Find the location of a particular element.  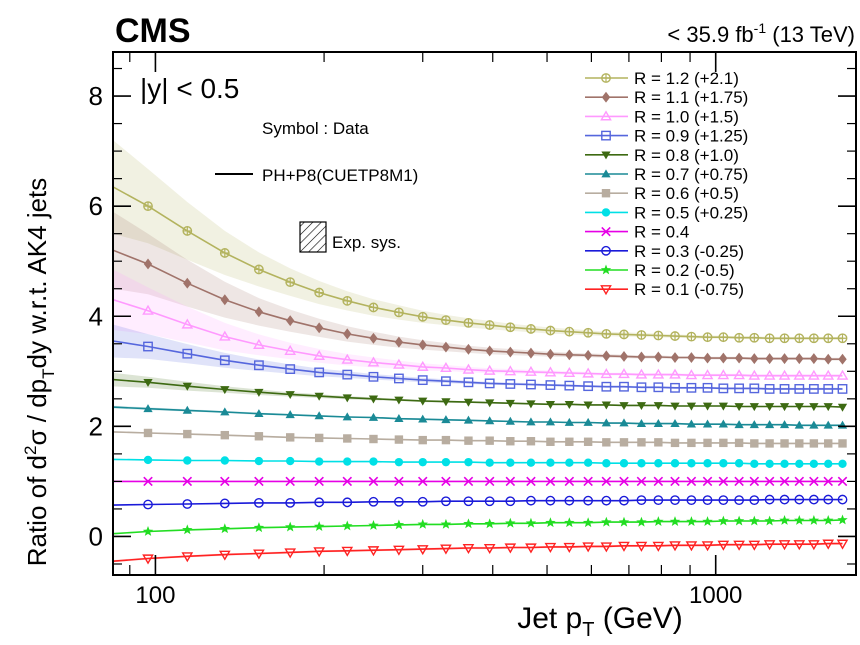

legend-entry: R = 0.7 (+0.75) is located at coordinates (666, 174).